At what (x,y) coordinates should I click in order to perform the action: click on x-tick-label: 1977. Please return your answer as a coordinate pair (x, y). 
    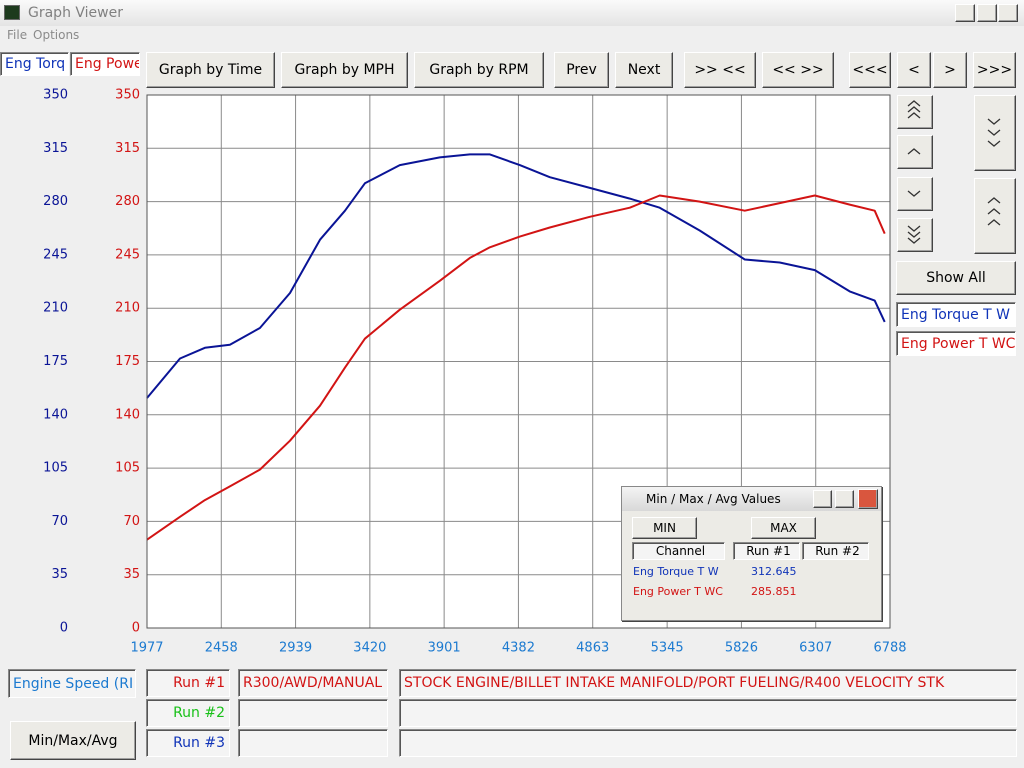
    Looking at the image, I should click on (146, 648).